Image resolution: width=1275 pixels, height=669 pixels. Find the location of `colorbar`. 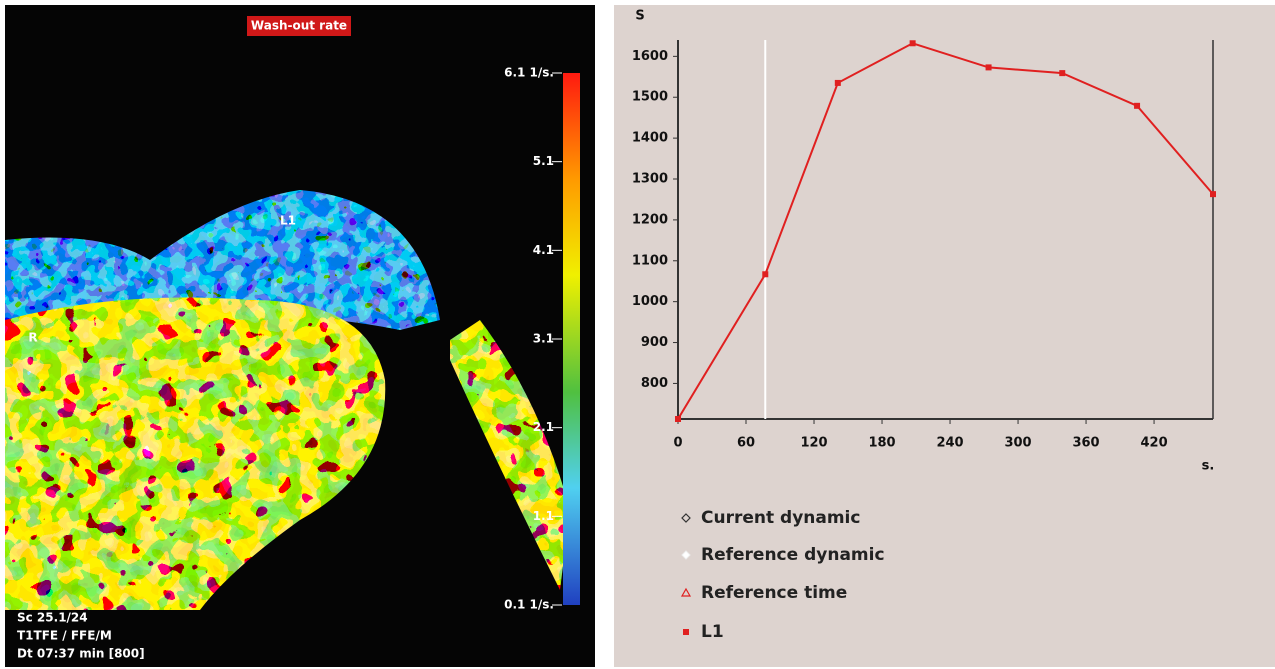

colorbar is located at coordinates (571, 339).